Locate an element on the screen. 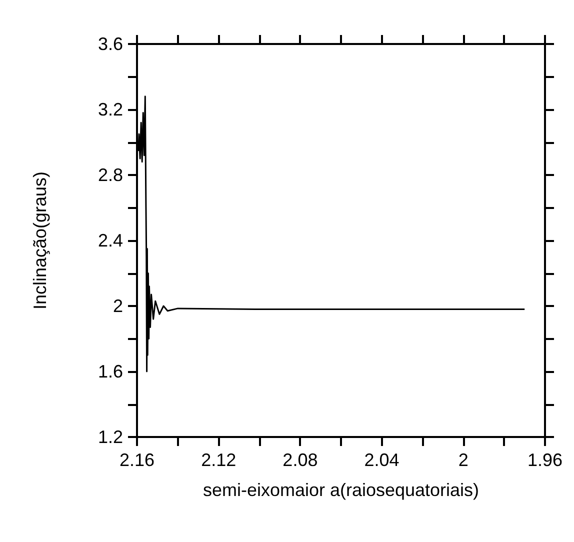 The image size is (574, 542). y-tick-label: 1.6 is located at coordinates (110, 372).